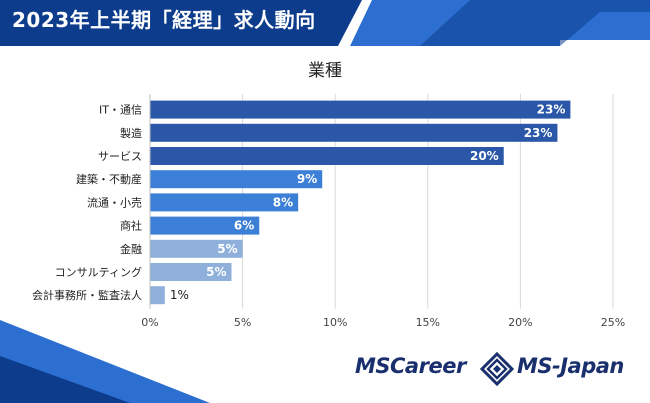 The image size is (650, 403). I want to click on header-dark-band, so click(181, 23).